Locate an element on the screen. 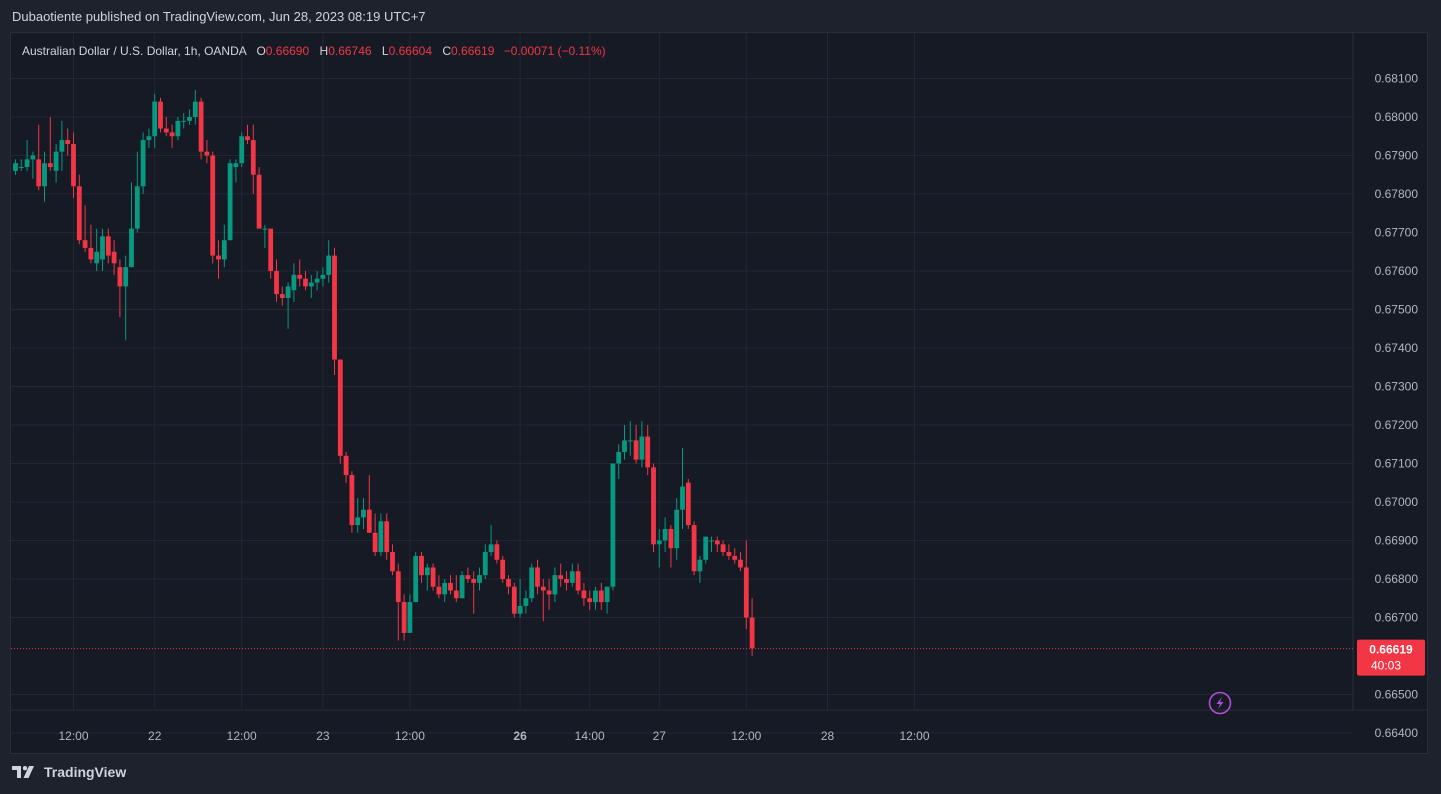  footer-brand: TradingView is located at coordinates (69, 772).